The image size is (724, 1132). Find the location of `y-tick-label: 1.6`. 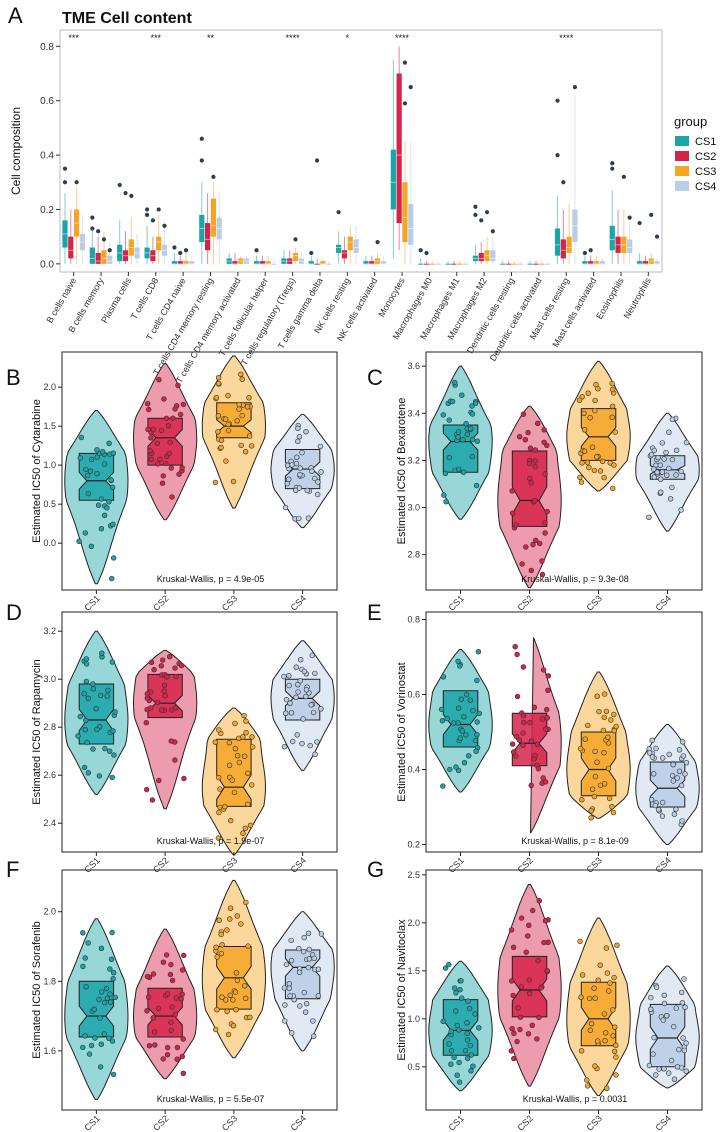

y-tick-label: 1.6 is located at coordinates (49, 1051).